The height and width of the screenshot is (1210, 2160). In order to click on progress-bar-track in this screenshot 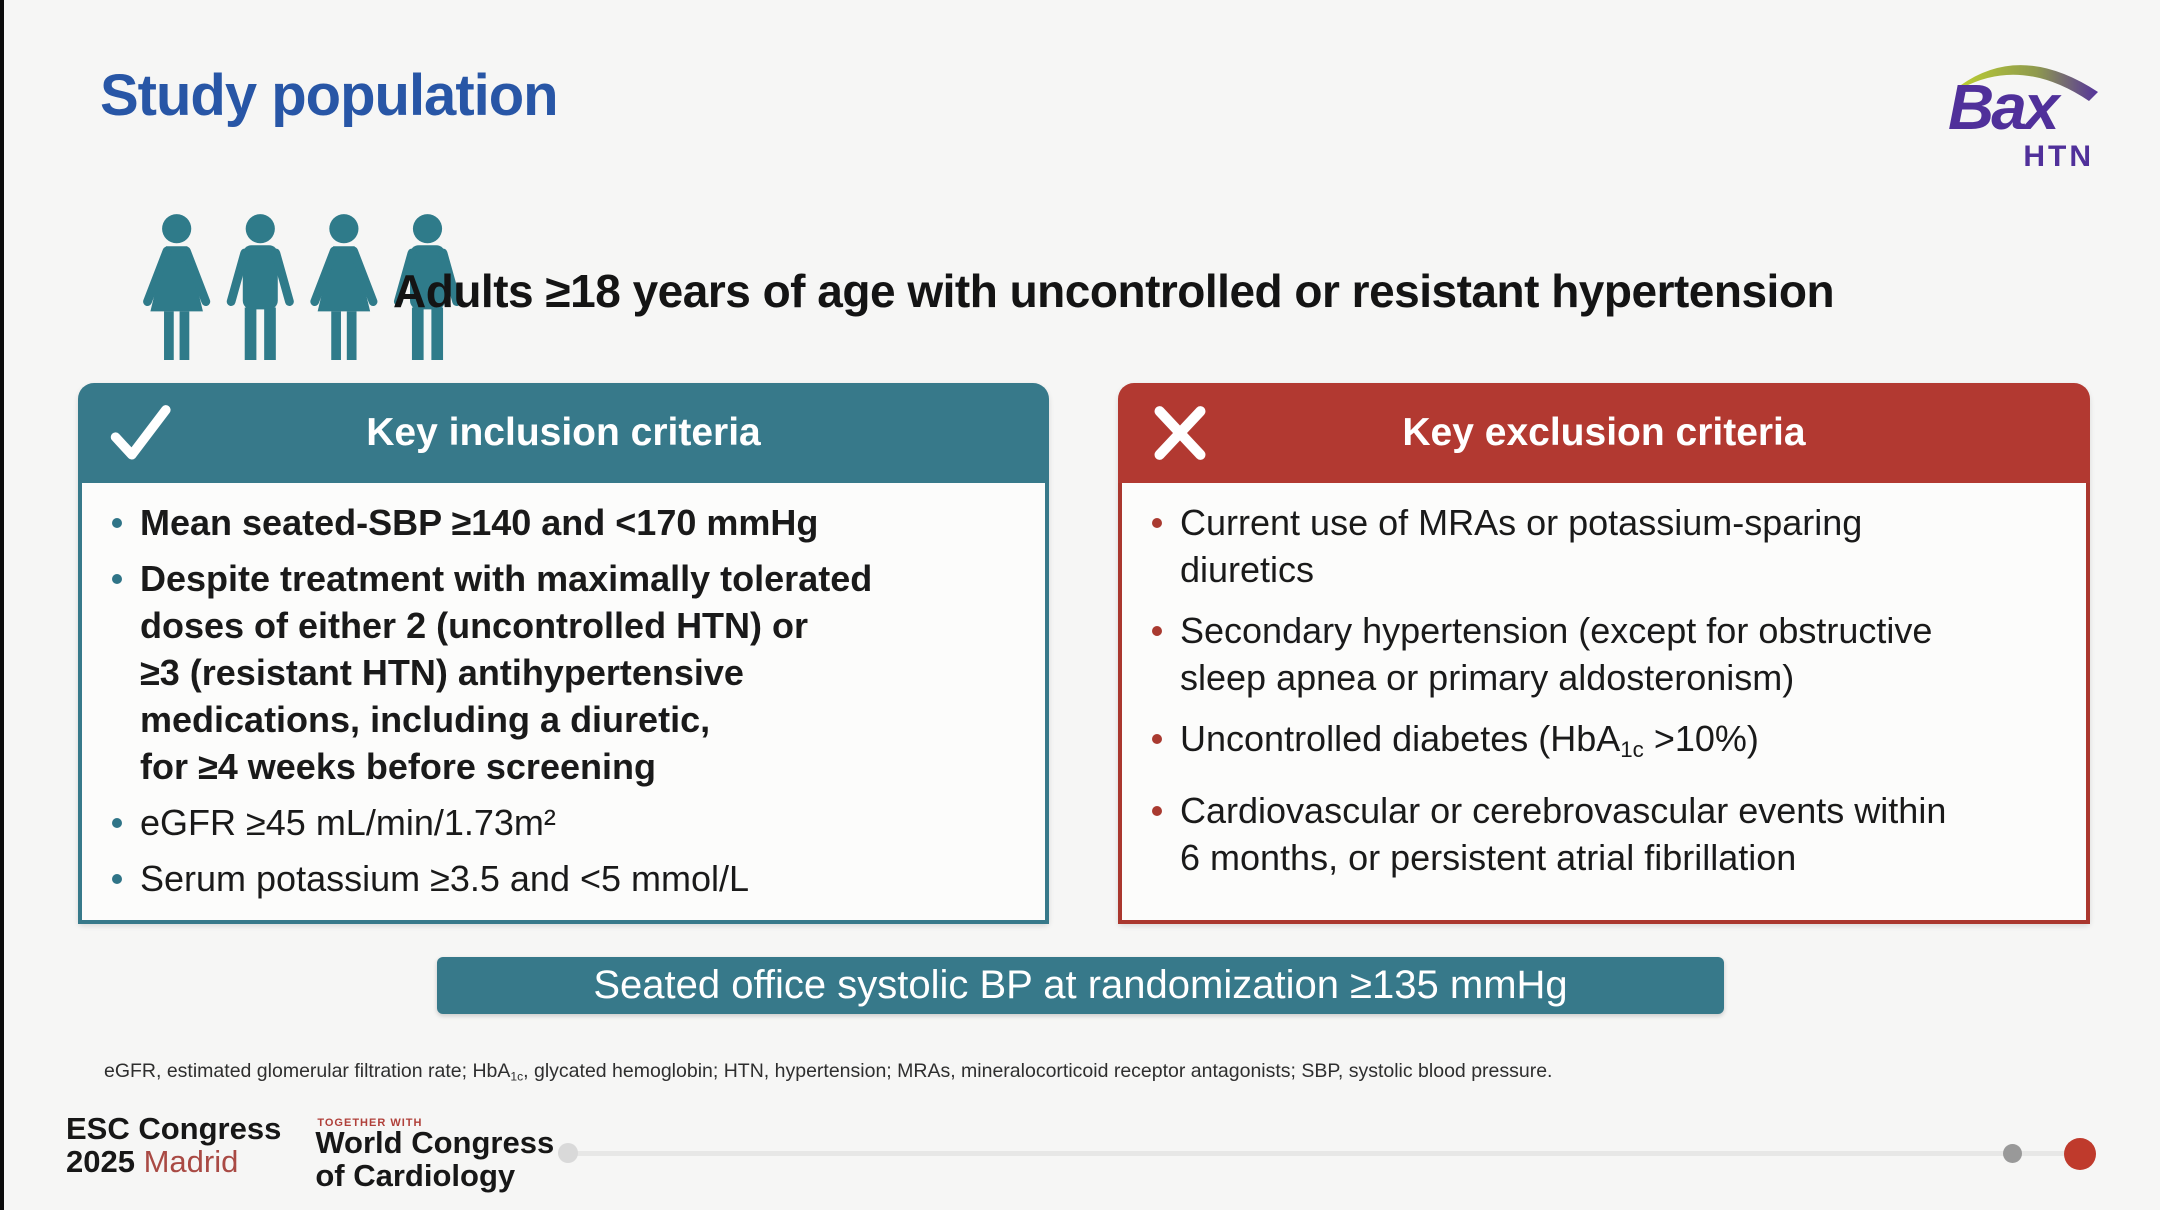, I will do `click(1324, 1153)`.